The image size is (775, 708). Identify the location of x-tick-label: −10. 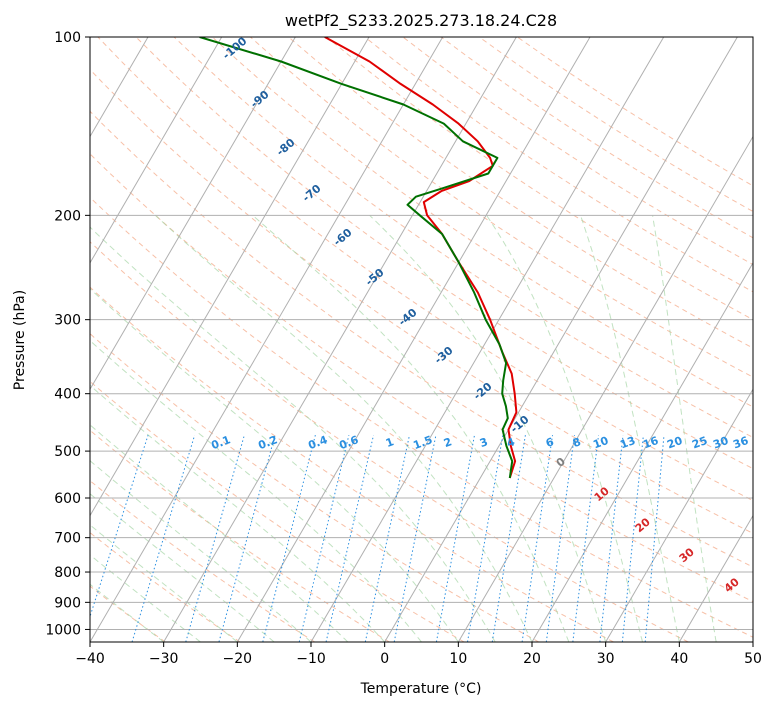
(311, 659).